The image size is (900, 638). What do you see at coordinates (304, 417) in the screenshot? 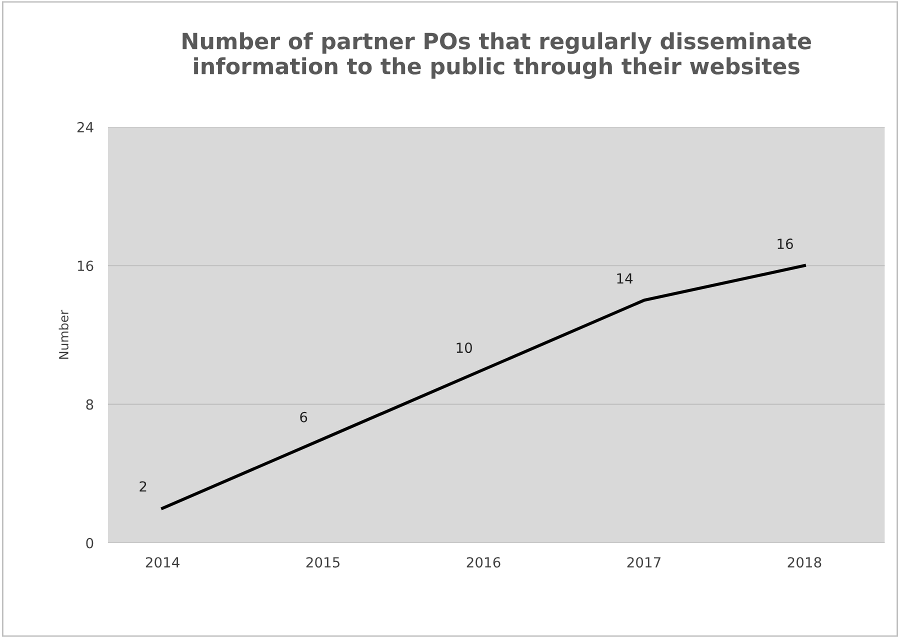
I see `data-label: 6` at bounding box center [304, 417].